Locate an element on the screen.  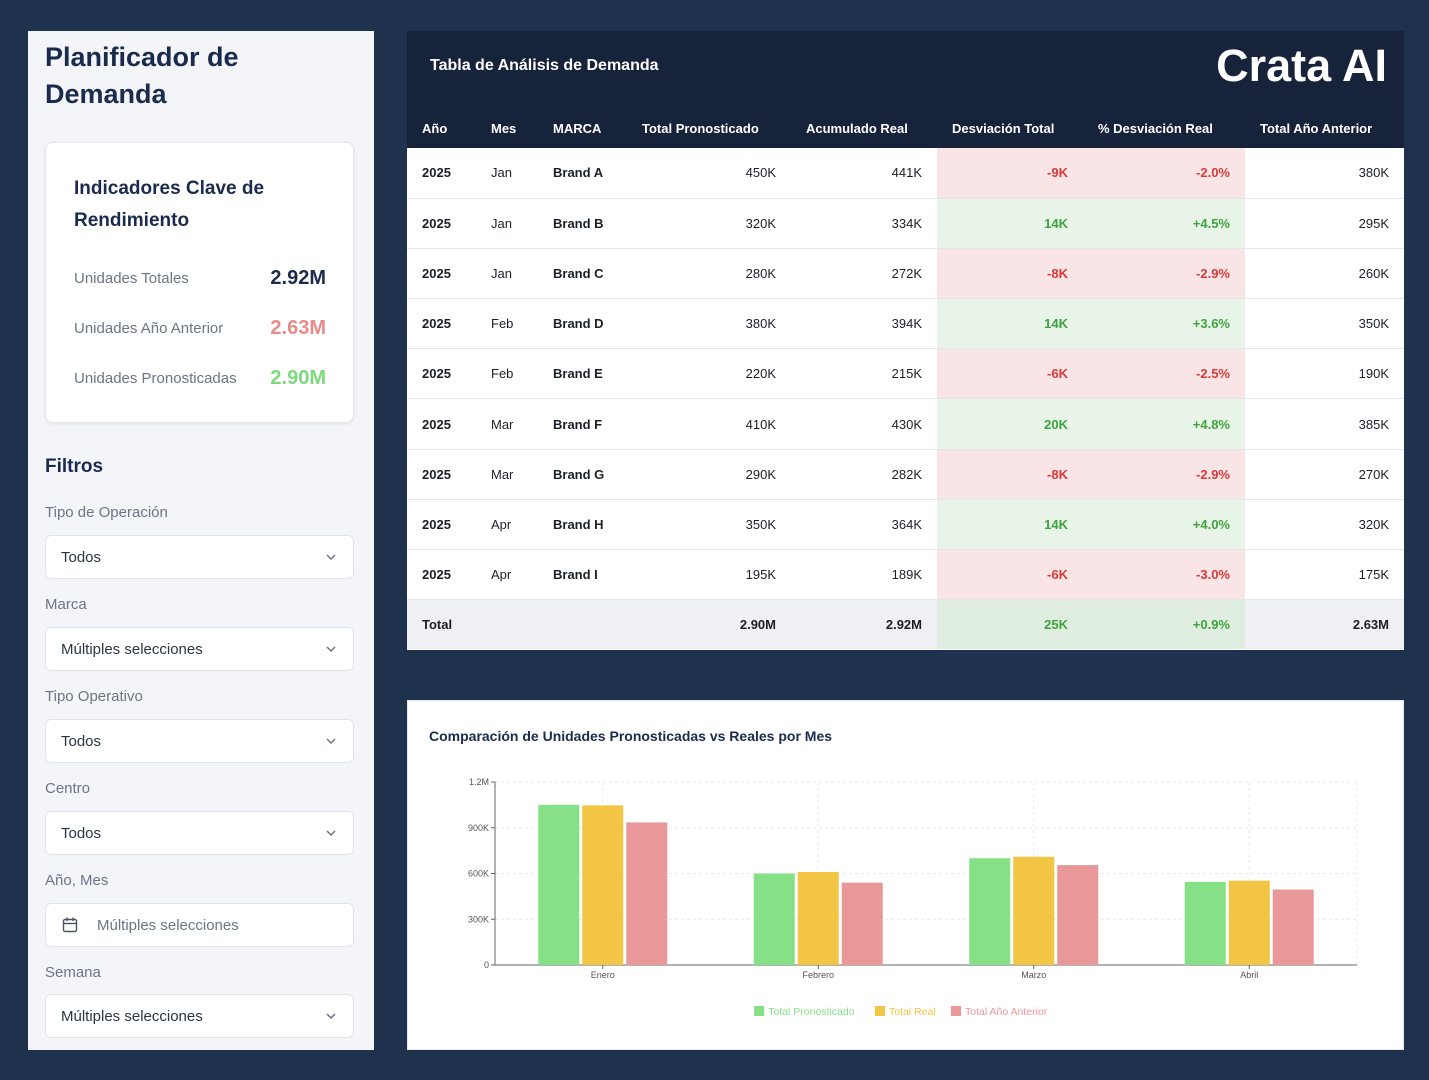
cell-deviation-pct: +4.0% is located at coordinates (1164, 525).